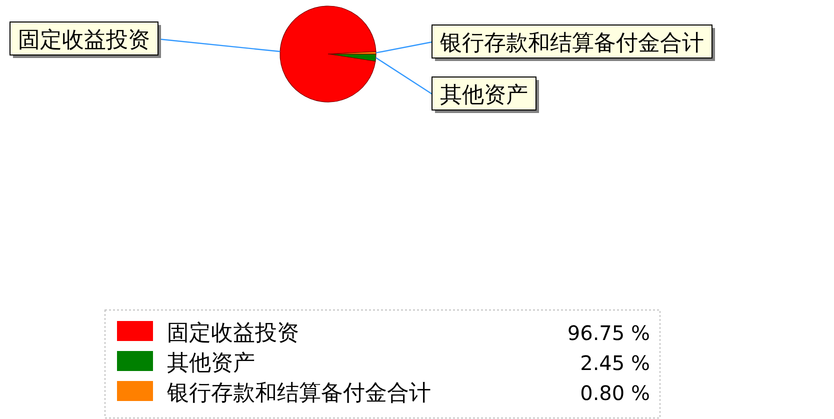 The height and width of the screenshot is (419, 834). I want to click on data-label: 0.80 %, so click(615, 393).